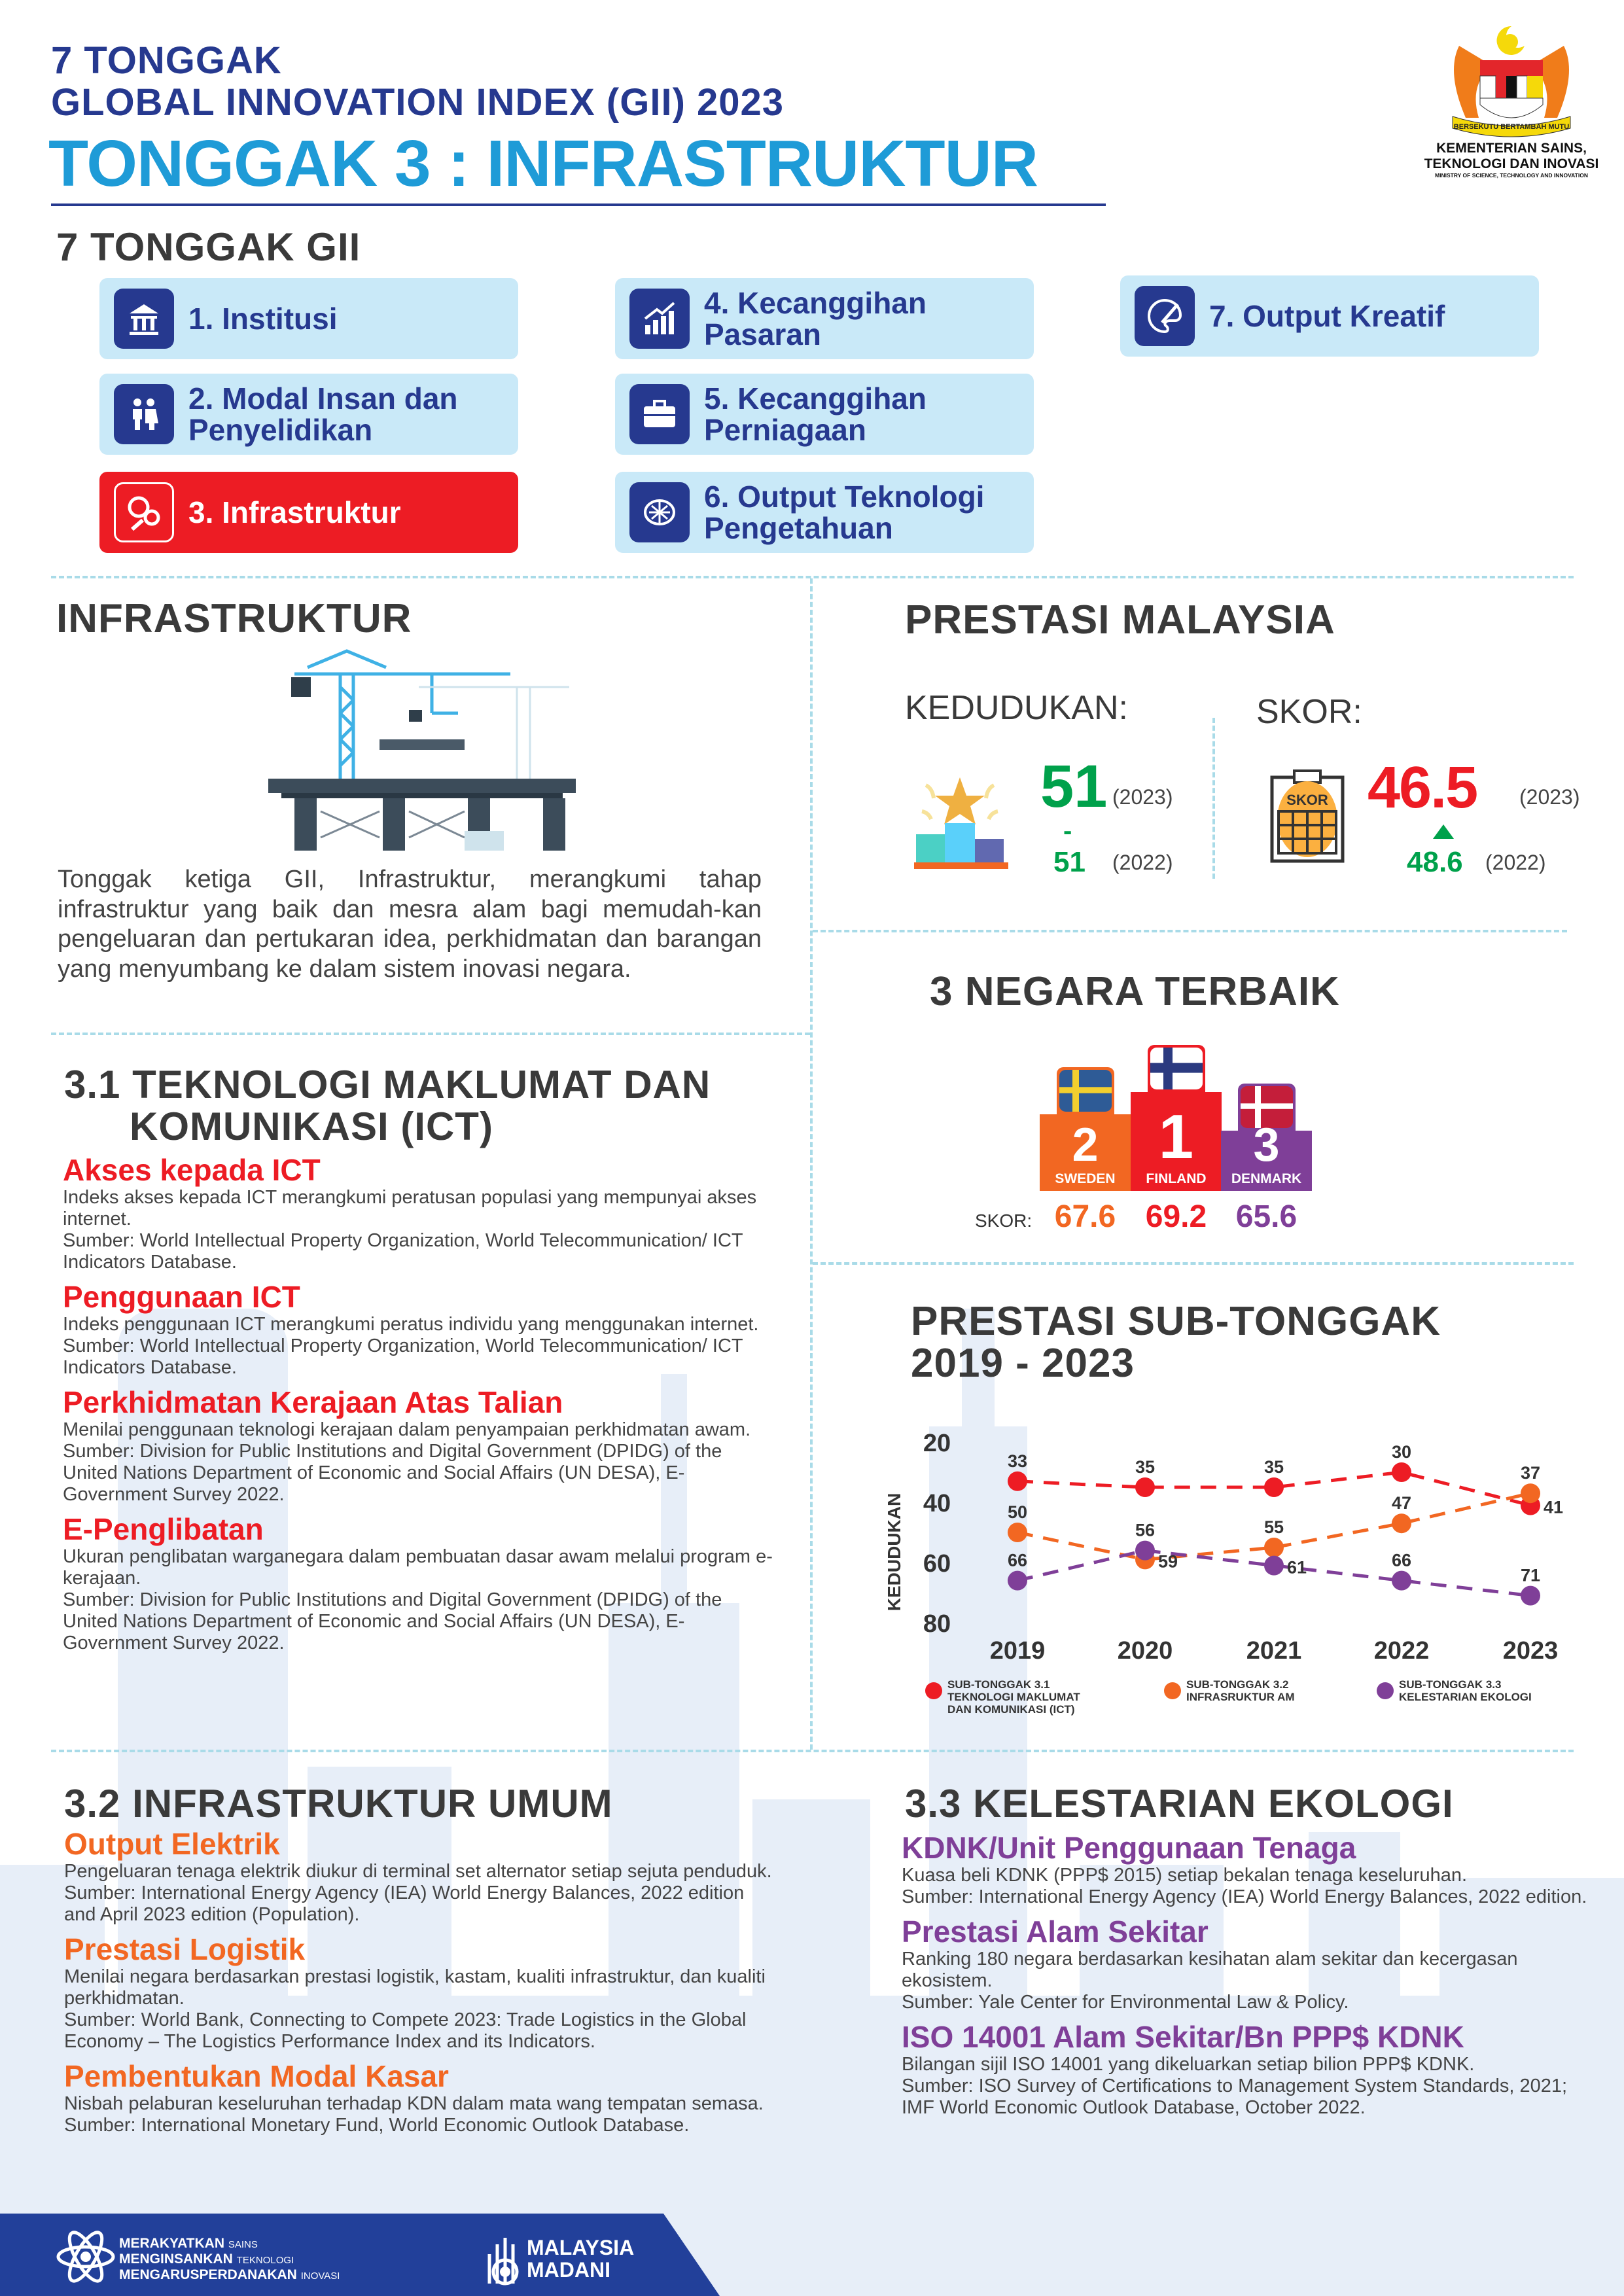  I want to click on top3-score-label: SKOR:, so click(1004, 1220).